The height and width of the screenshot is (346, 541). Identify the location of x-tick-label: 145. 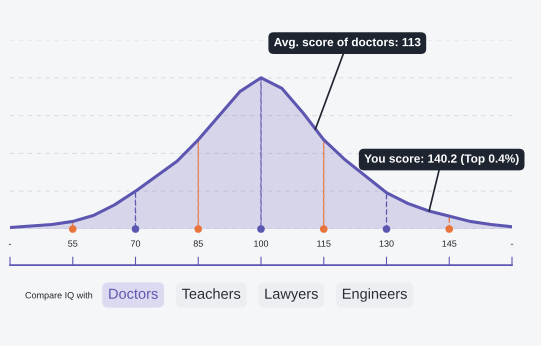
(449, 243).